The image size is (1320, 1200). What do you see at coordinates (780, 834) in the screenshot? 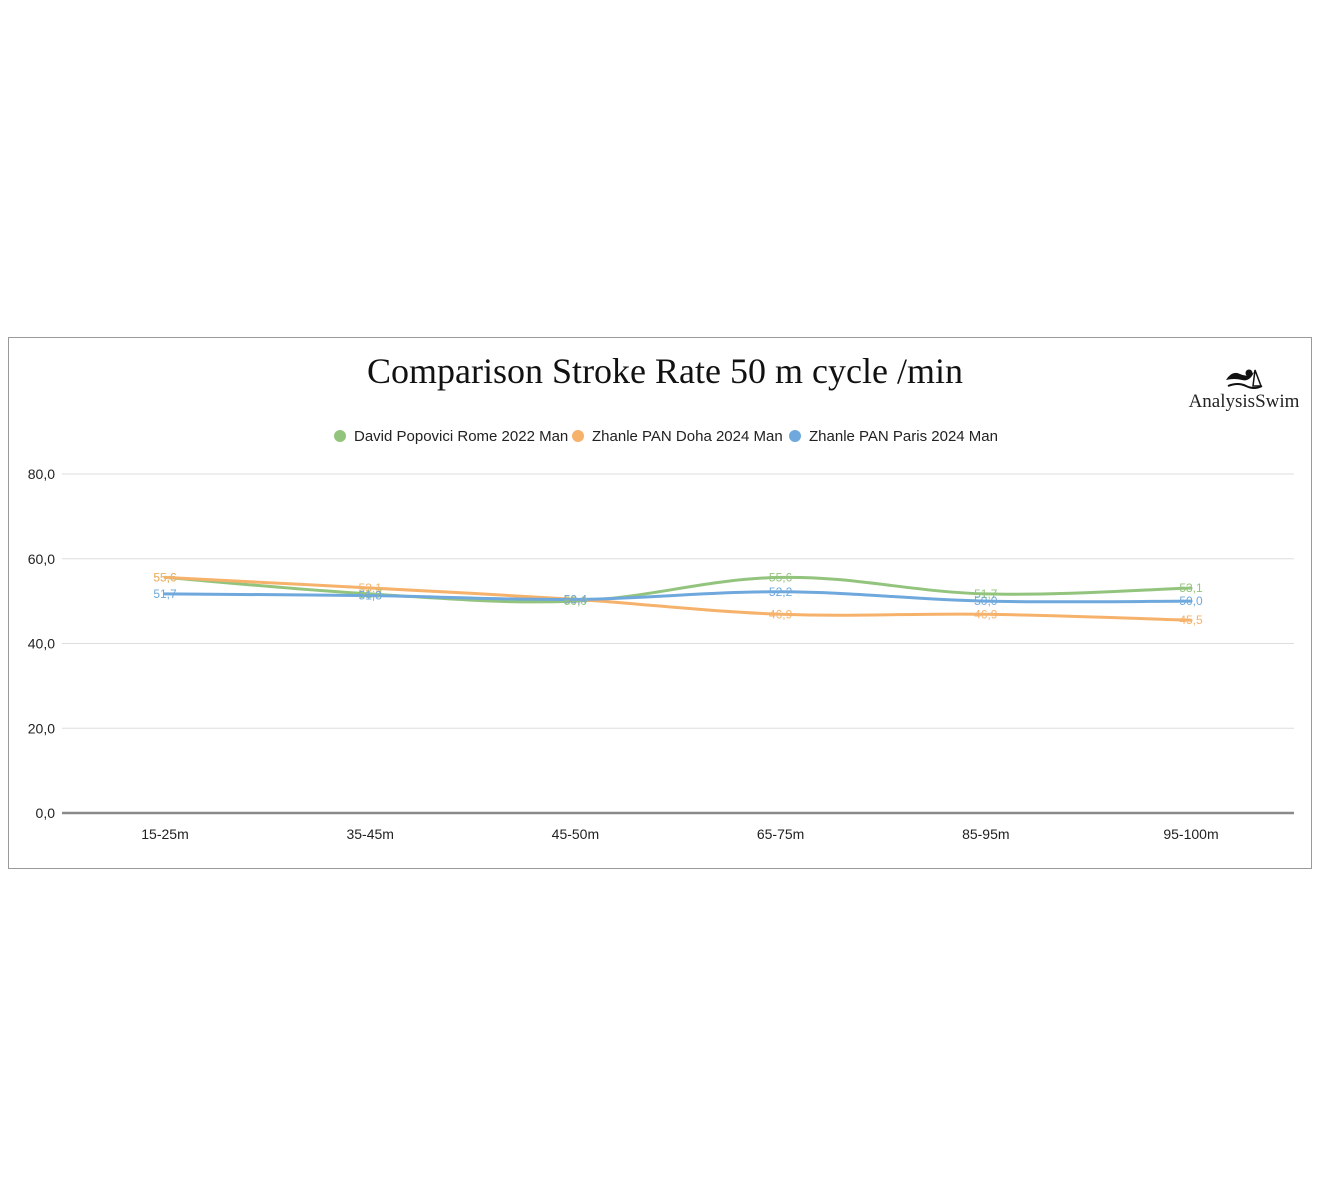
I see `x-tick-label: 65-75m` at bounding box center [780, 834].